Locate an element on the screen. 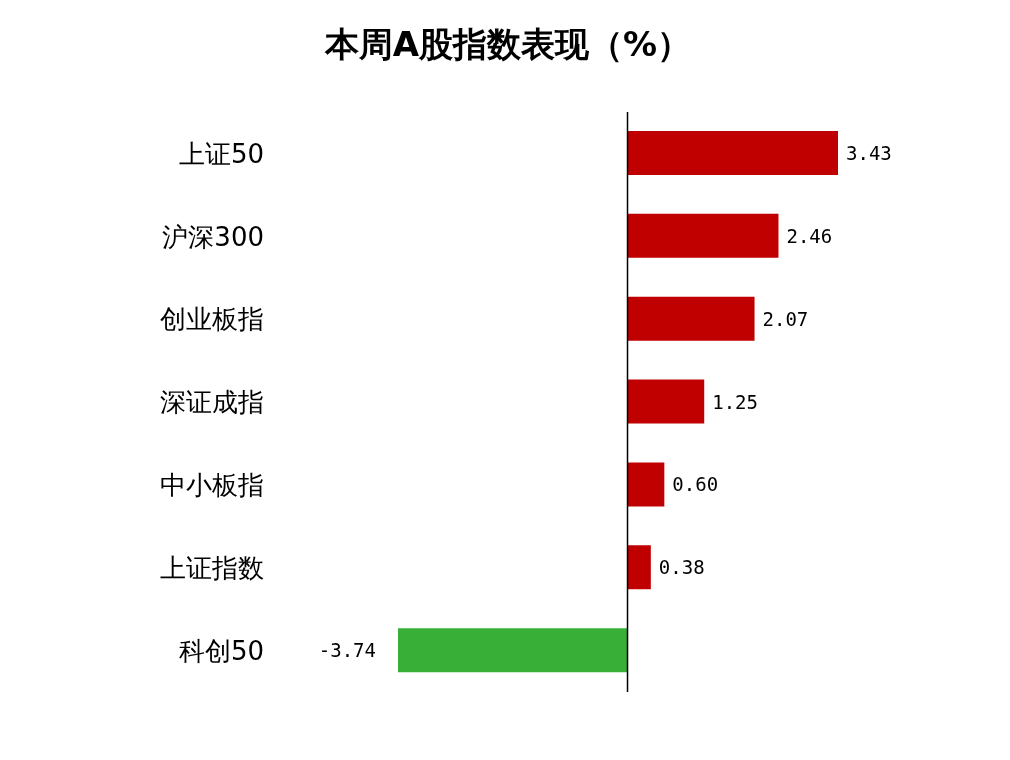  data-label: 2.07 is located at coordinates (785, 318).